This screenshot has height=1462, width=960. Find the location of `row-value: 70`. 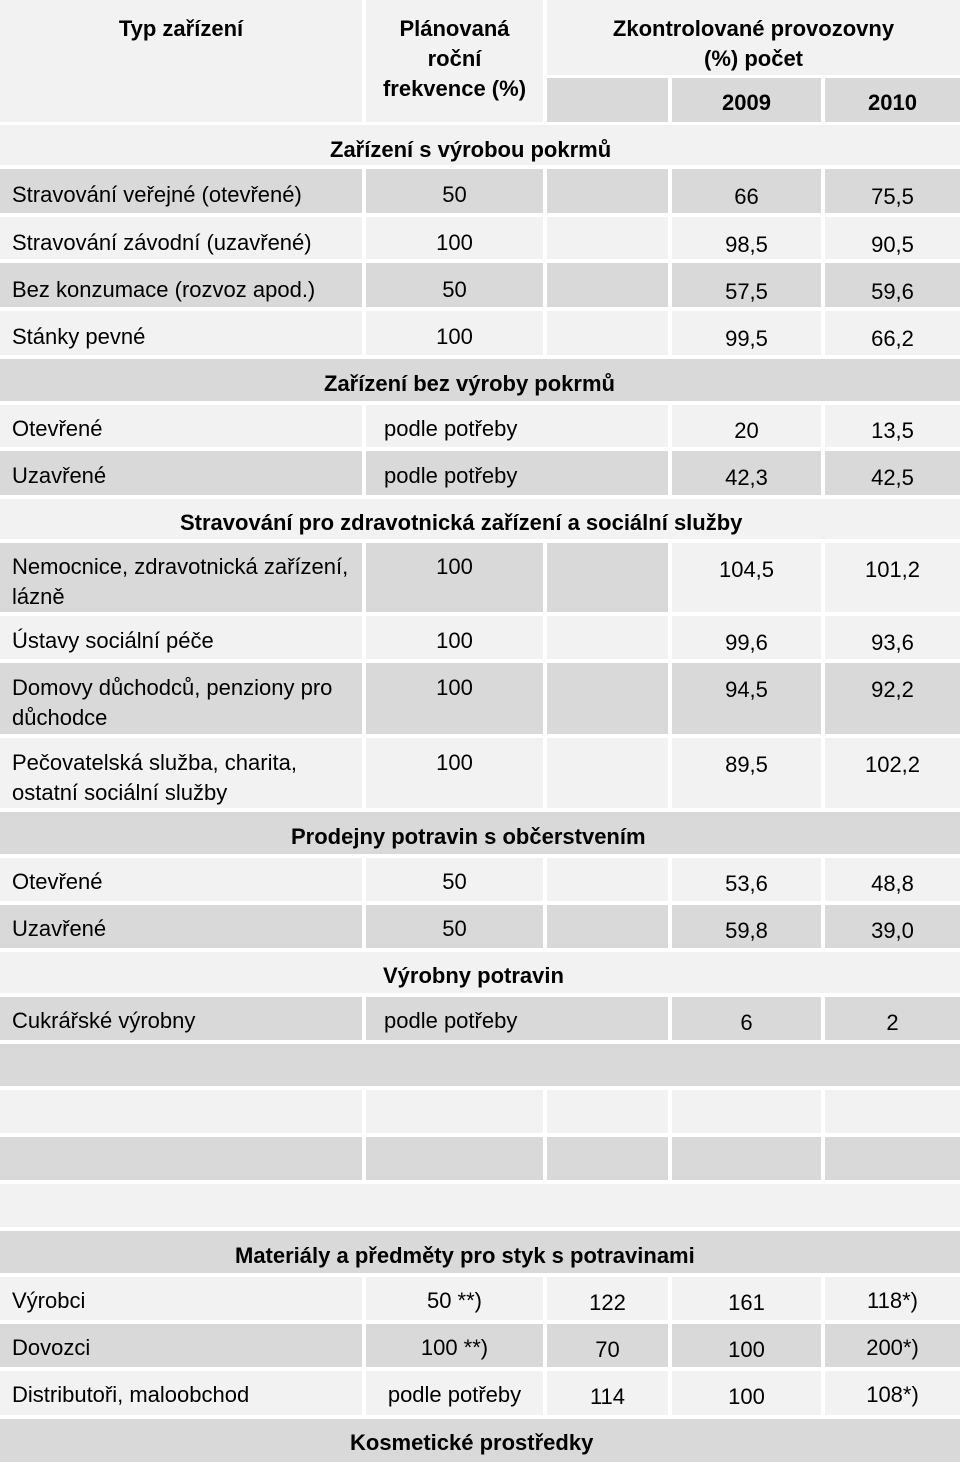

row-value: 70 is located at coordinates (607, 1345).